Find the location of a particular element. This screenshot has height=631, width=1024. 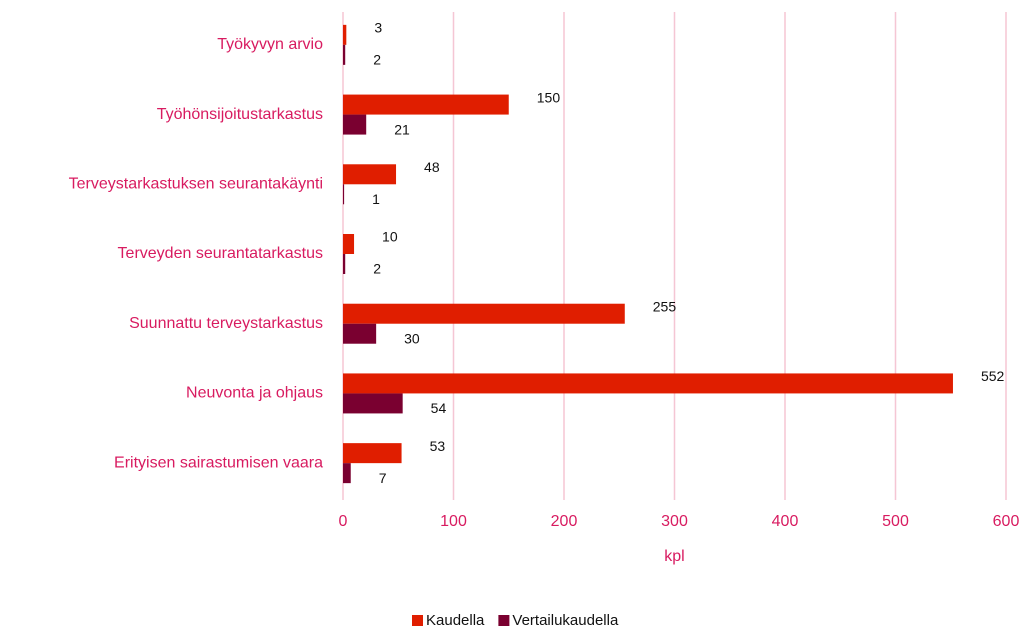

y-tick-label: Neuvonta ja ohjaus is located at coordinates (254, 393).